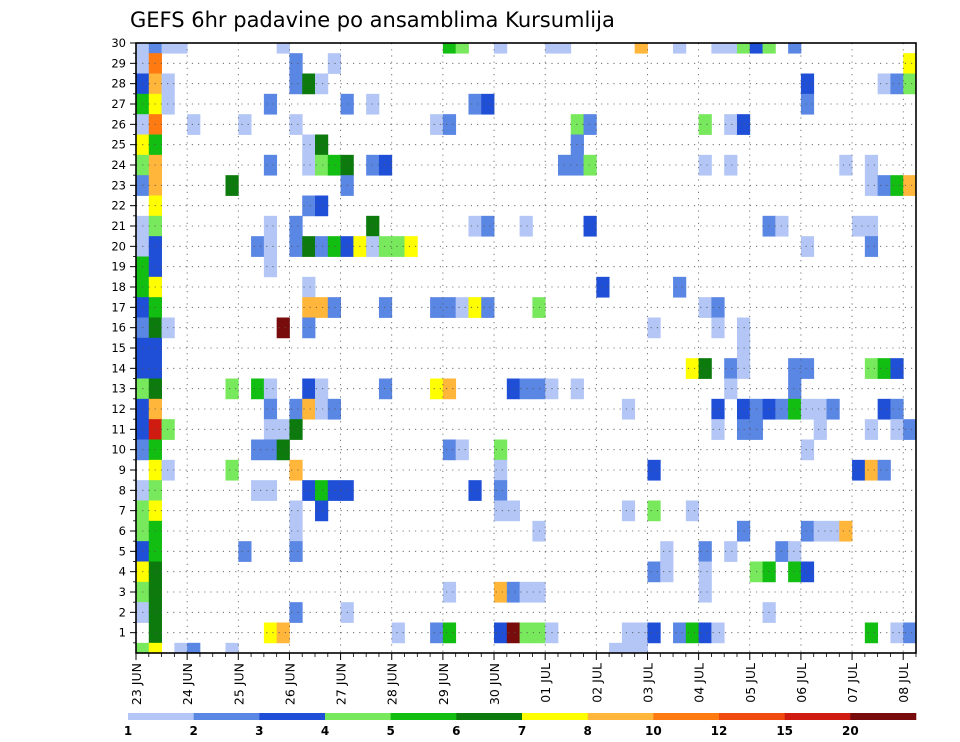 This screenshot has width=960, height=742. Describe the element at coordinates (118, 124) in the screenshot. I see `y-tick-label: 26` at that location.